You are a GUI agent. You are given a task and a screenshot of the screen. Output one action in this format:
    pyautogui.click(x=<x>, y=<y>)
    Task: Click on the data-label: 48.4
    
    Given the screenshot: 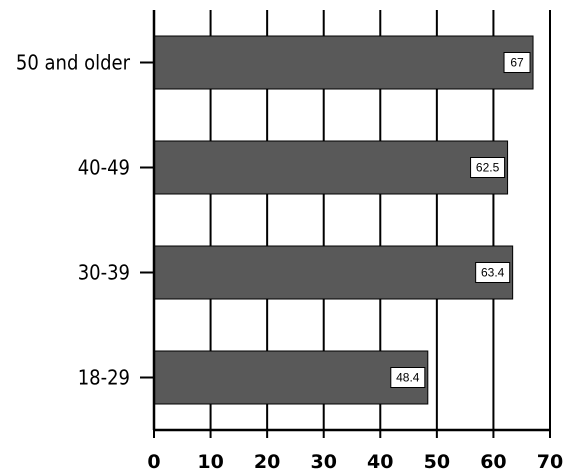 What is the action you would take?
    pyautogui.click(x=408, y=378)
    